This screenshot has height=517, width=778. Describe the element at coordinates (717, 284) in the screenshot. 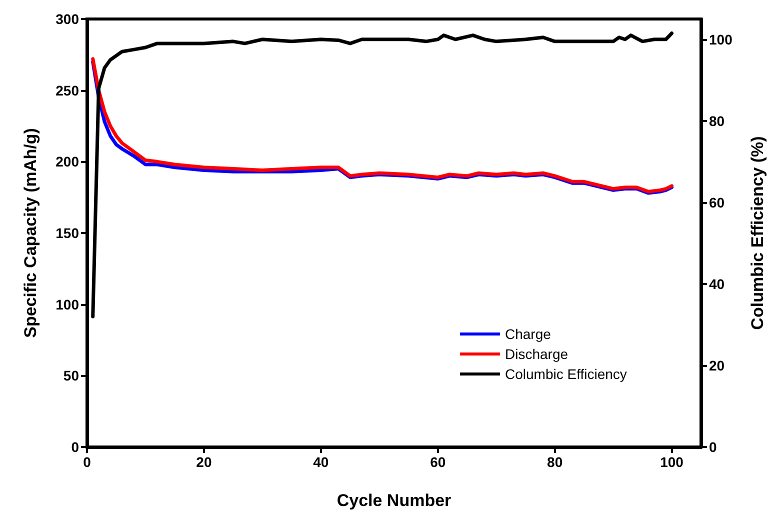

I see `y2-tick-label: 40` at that location.